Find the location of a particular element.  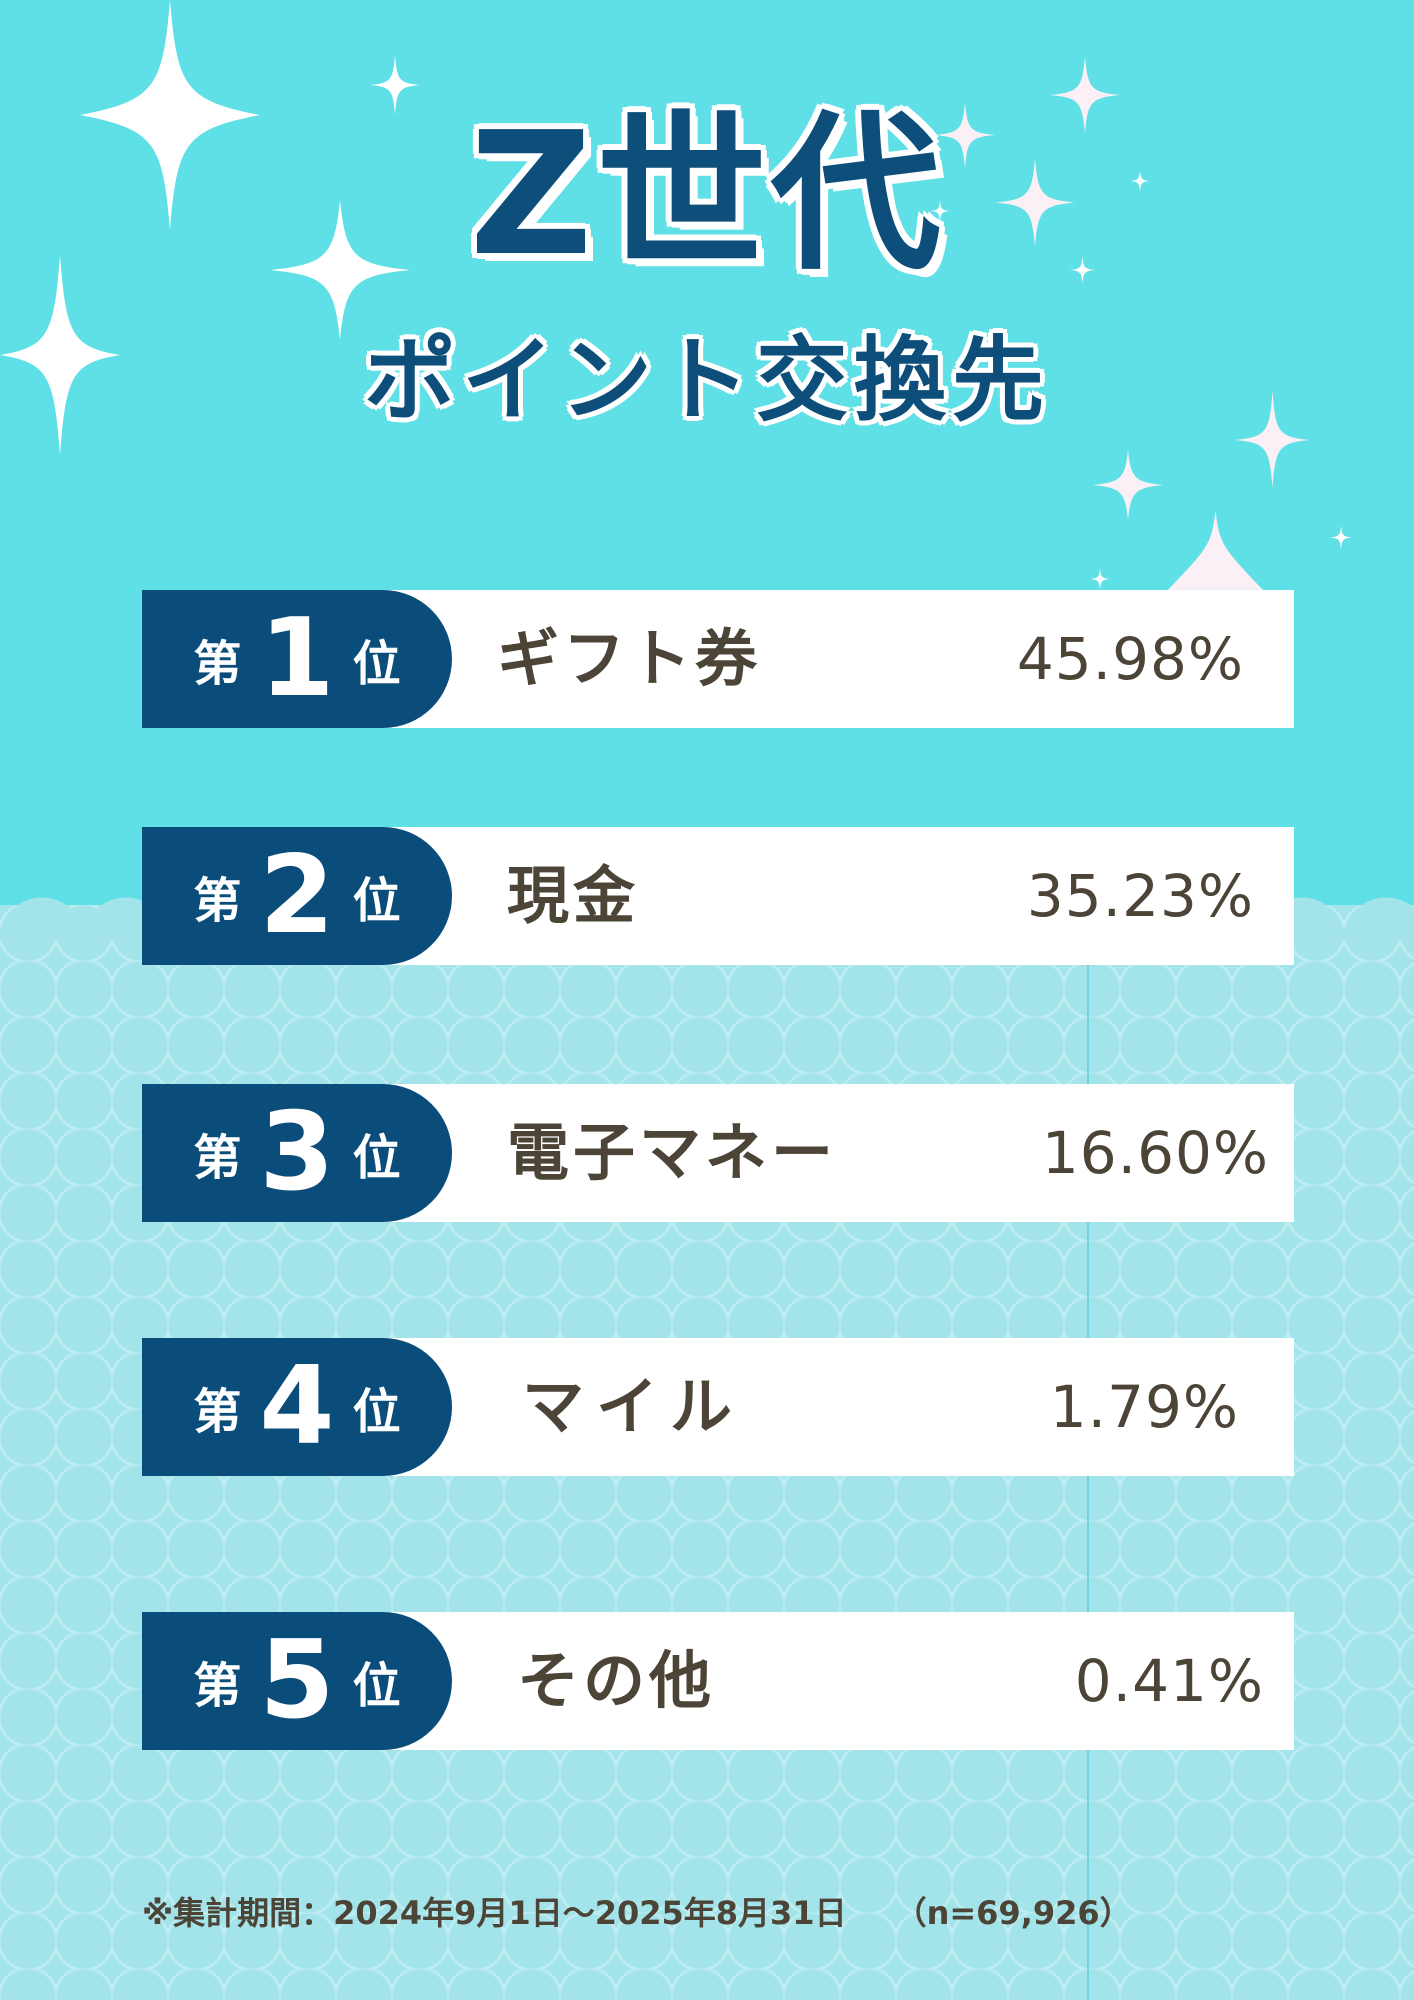

ranking-row: 第 5 位 その他 0.41% is located at coordinates (718, 1681).